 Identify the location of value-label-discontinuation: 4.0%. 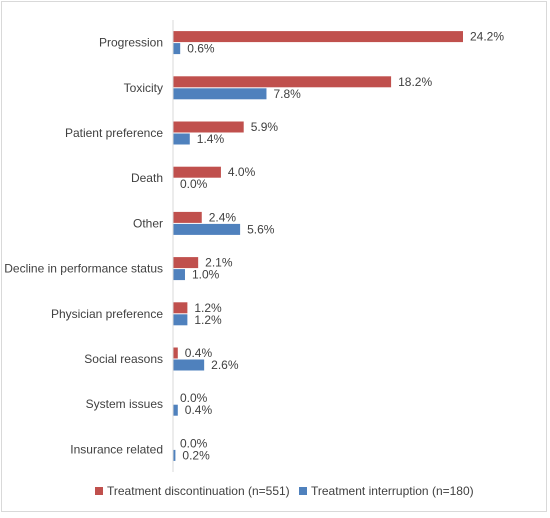
(242, 172).